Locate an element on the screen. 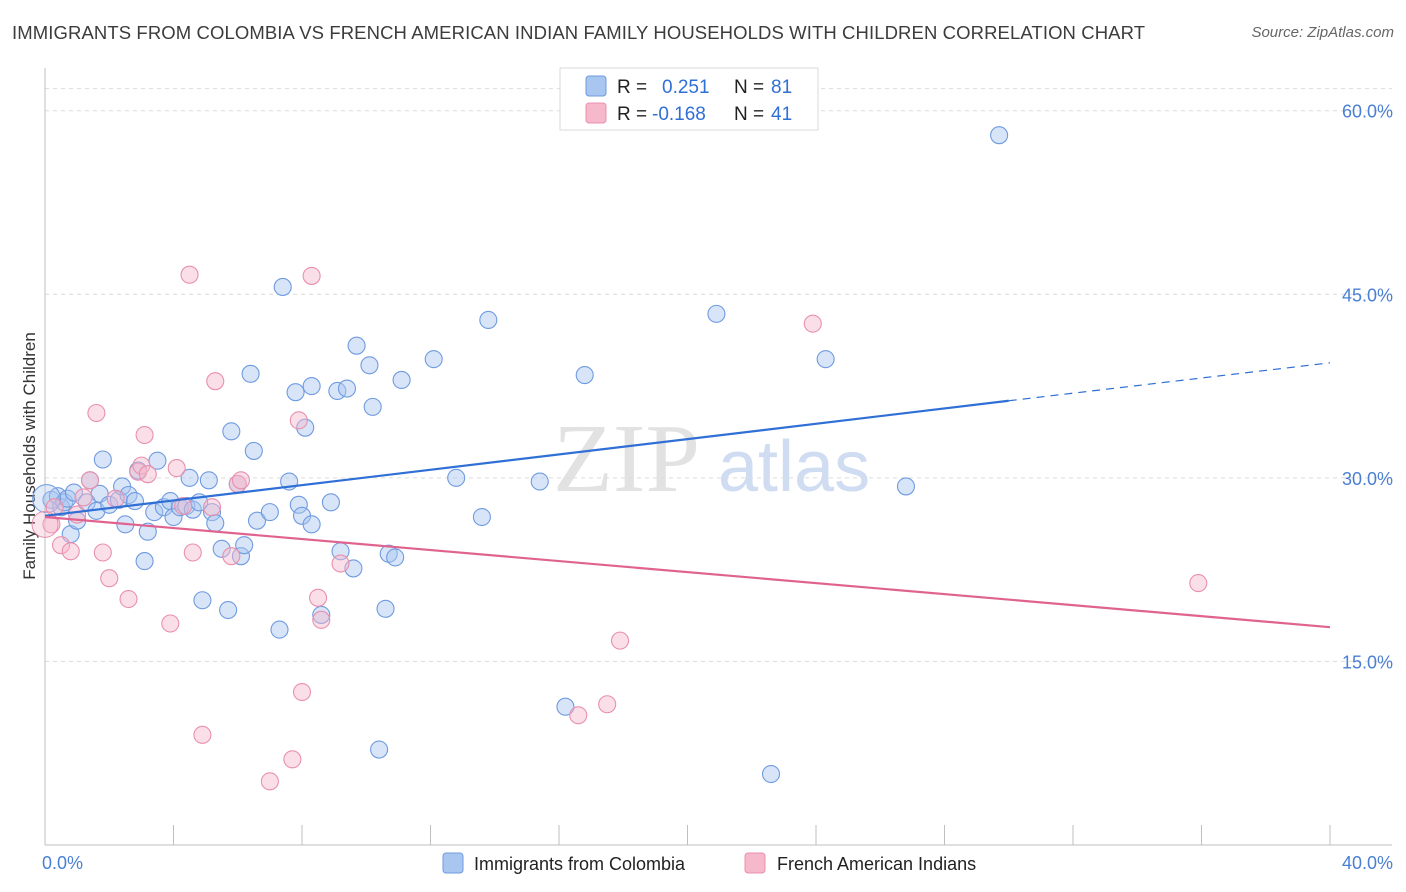 This screenshot has width=1406, height=892. x-tick-labels: 0.0% 40.0% is located at coordinates (717, 863).